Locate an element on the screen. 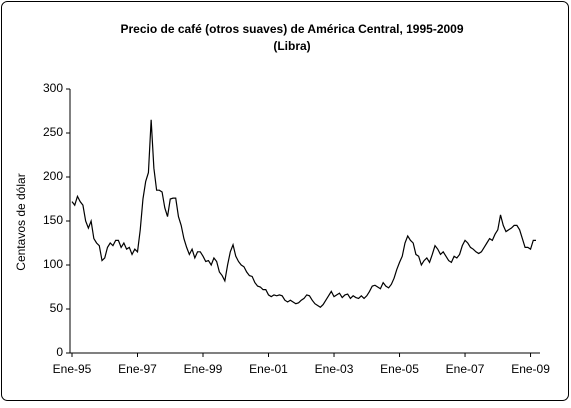 The image size is (571, 408). x-tick-label: Ene-97 is located at coordinates (137, 369).